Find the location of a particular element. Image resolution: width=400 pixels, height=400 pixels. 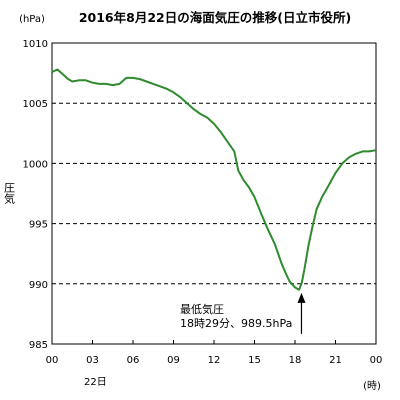

y-axis-ticks: 985 990 995 1000 1005 1010 is located at coordinates (35, 195).